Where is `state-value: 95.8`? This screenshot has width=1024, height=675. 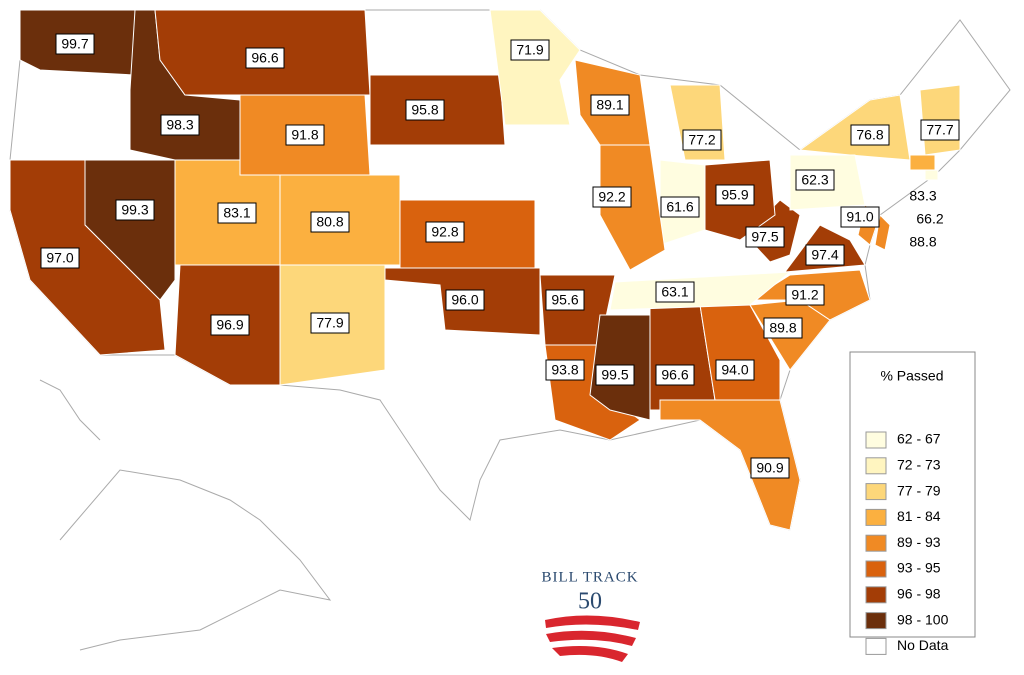 state-value: 95.8 is located at coordinates (424, 110).